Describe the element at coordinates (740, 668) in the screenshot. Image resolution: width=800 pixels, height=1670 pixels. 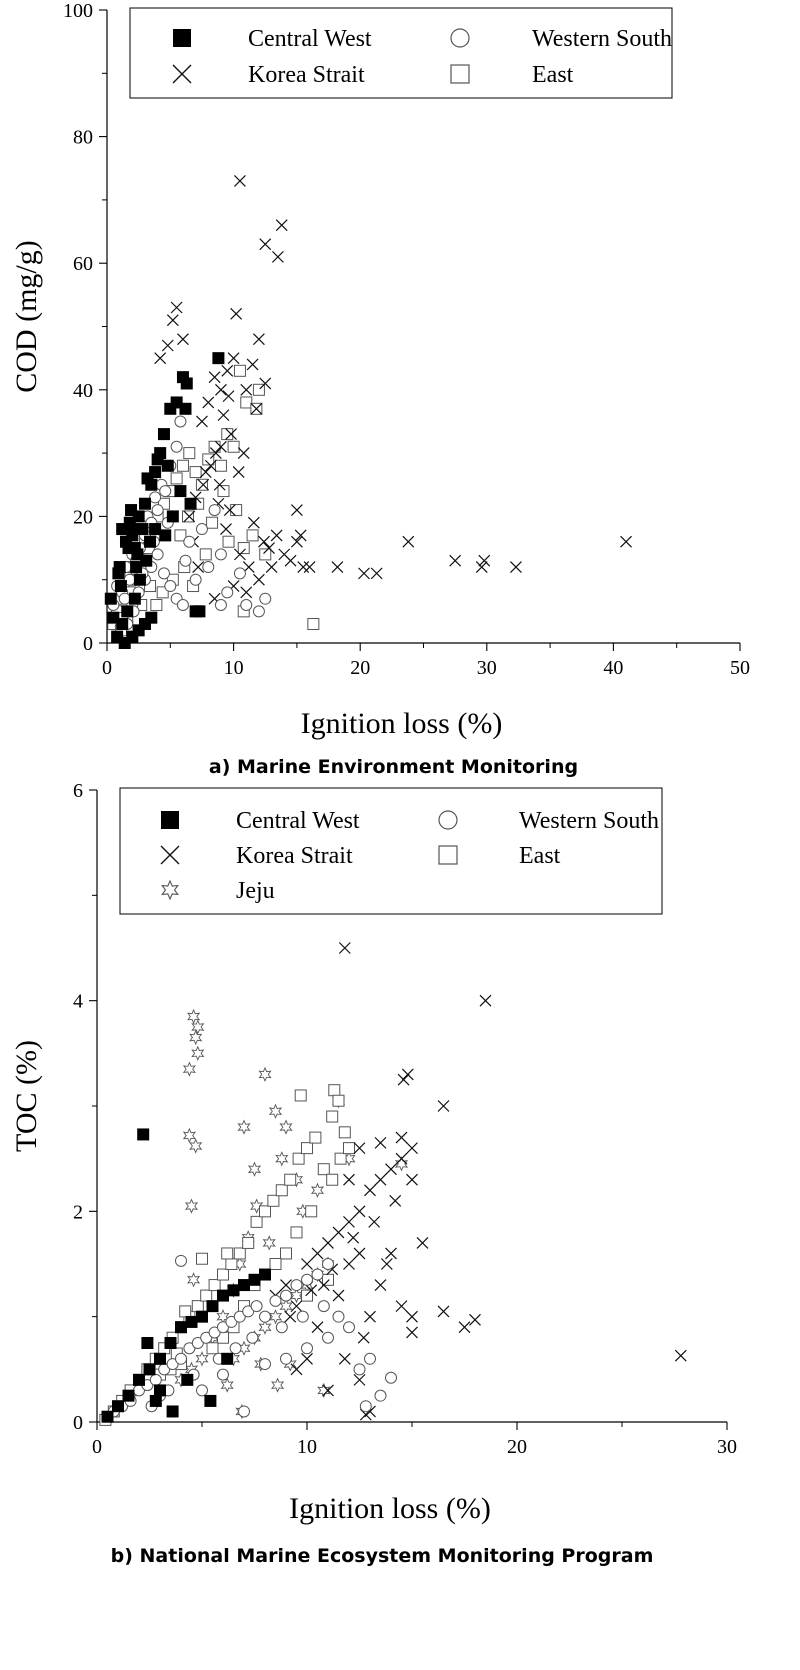
I see `x-tick-label: 50` at that location.